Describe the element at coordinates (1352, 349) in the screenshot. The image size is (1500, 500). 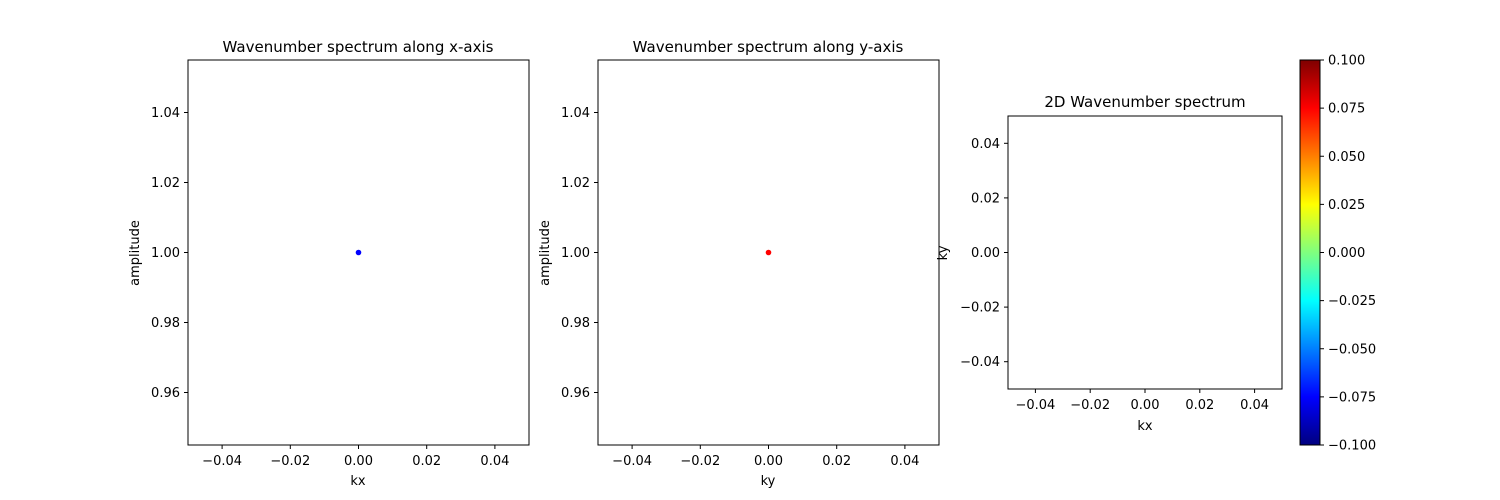
I see `colorbar-tick-label: −0.050` at that location.